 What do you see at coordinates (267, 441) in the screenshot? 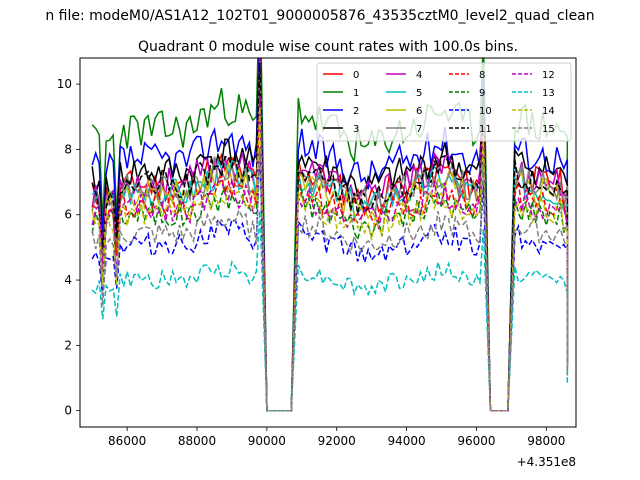
I see `x-tick-label: 90000` at bounding box center [267, 441].